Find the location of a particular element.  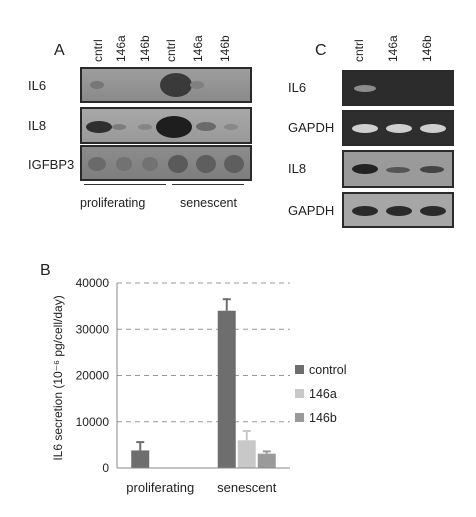

panel-c-letter: C is located at coordinates (321, 50).